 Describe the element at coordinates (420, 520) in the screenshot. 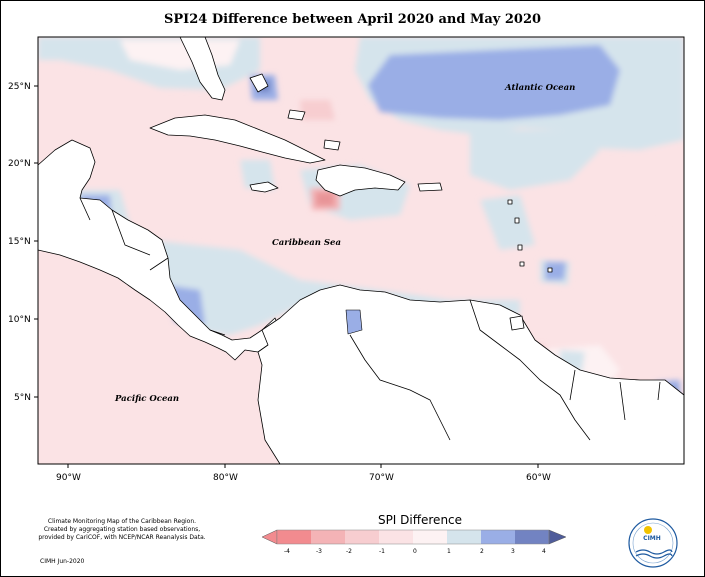

I see `legend-title: SPI Difference` at that location.